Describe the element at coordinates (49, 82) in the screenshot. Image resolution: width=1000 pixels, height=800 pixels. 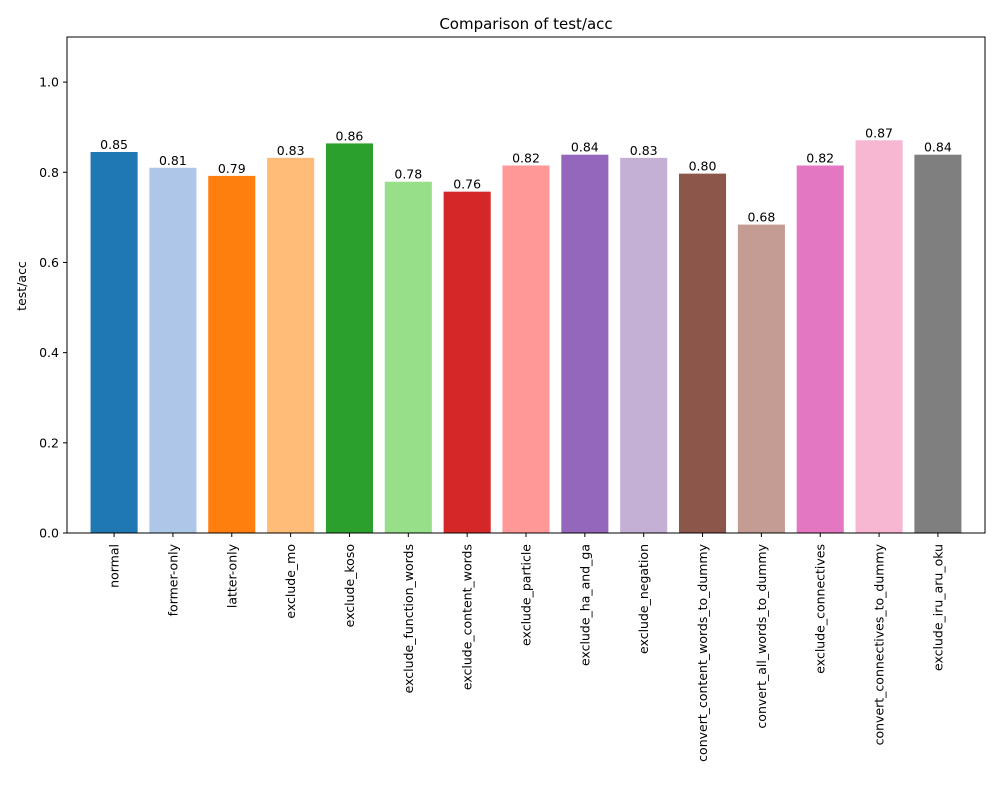
I see `y-tick-label-5: 1.0` at that location.